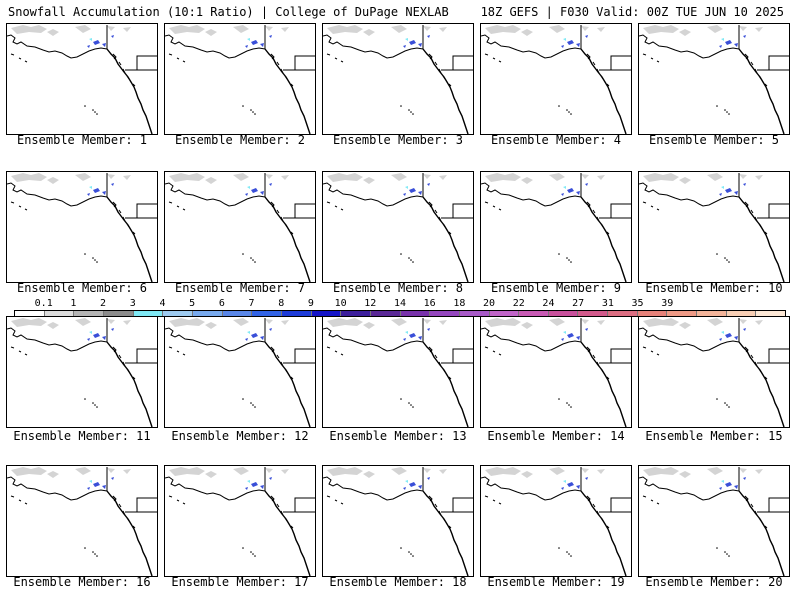  Describe the element at coordinates (398, 436) in the screenshot. I see `member-caption: Ensemble Member: 13` at that location.